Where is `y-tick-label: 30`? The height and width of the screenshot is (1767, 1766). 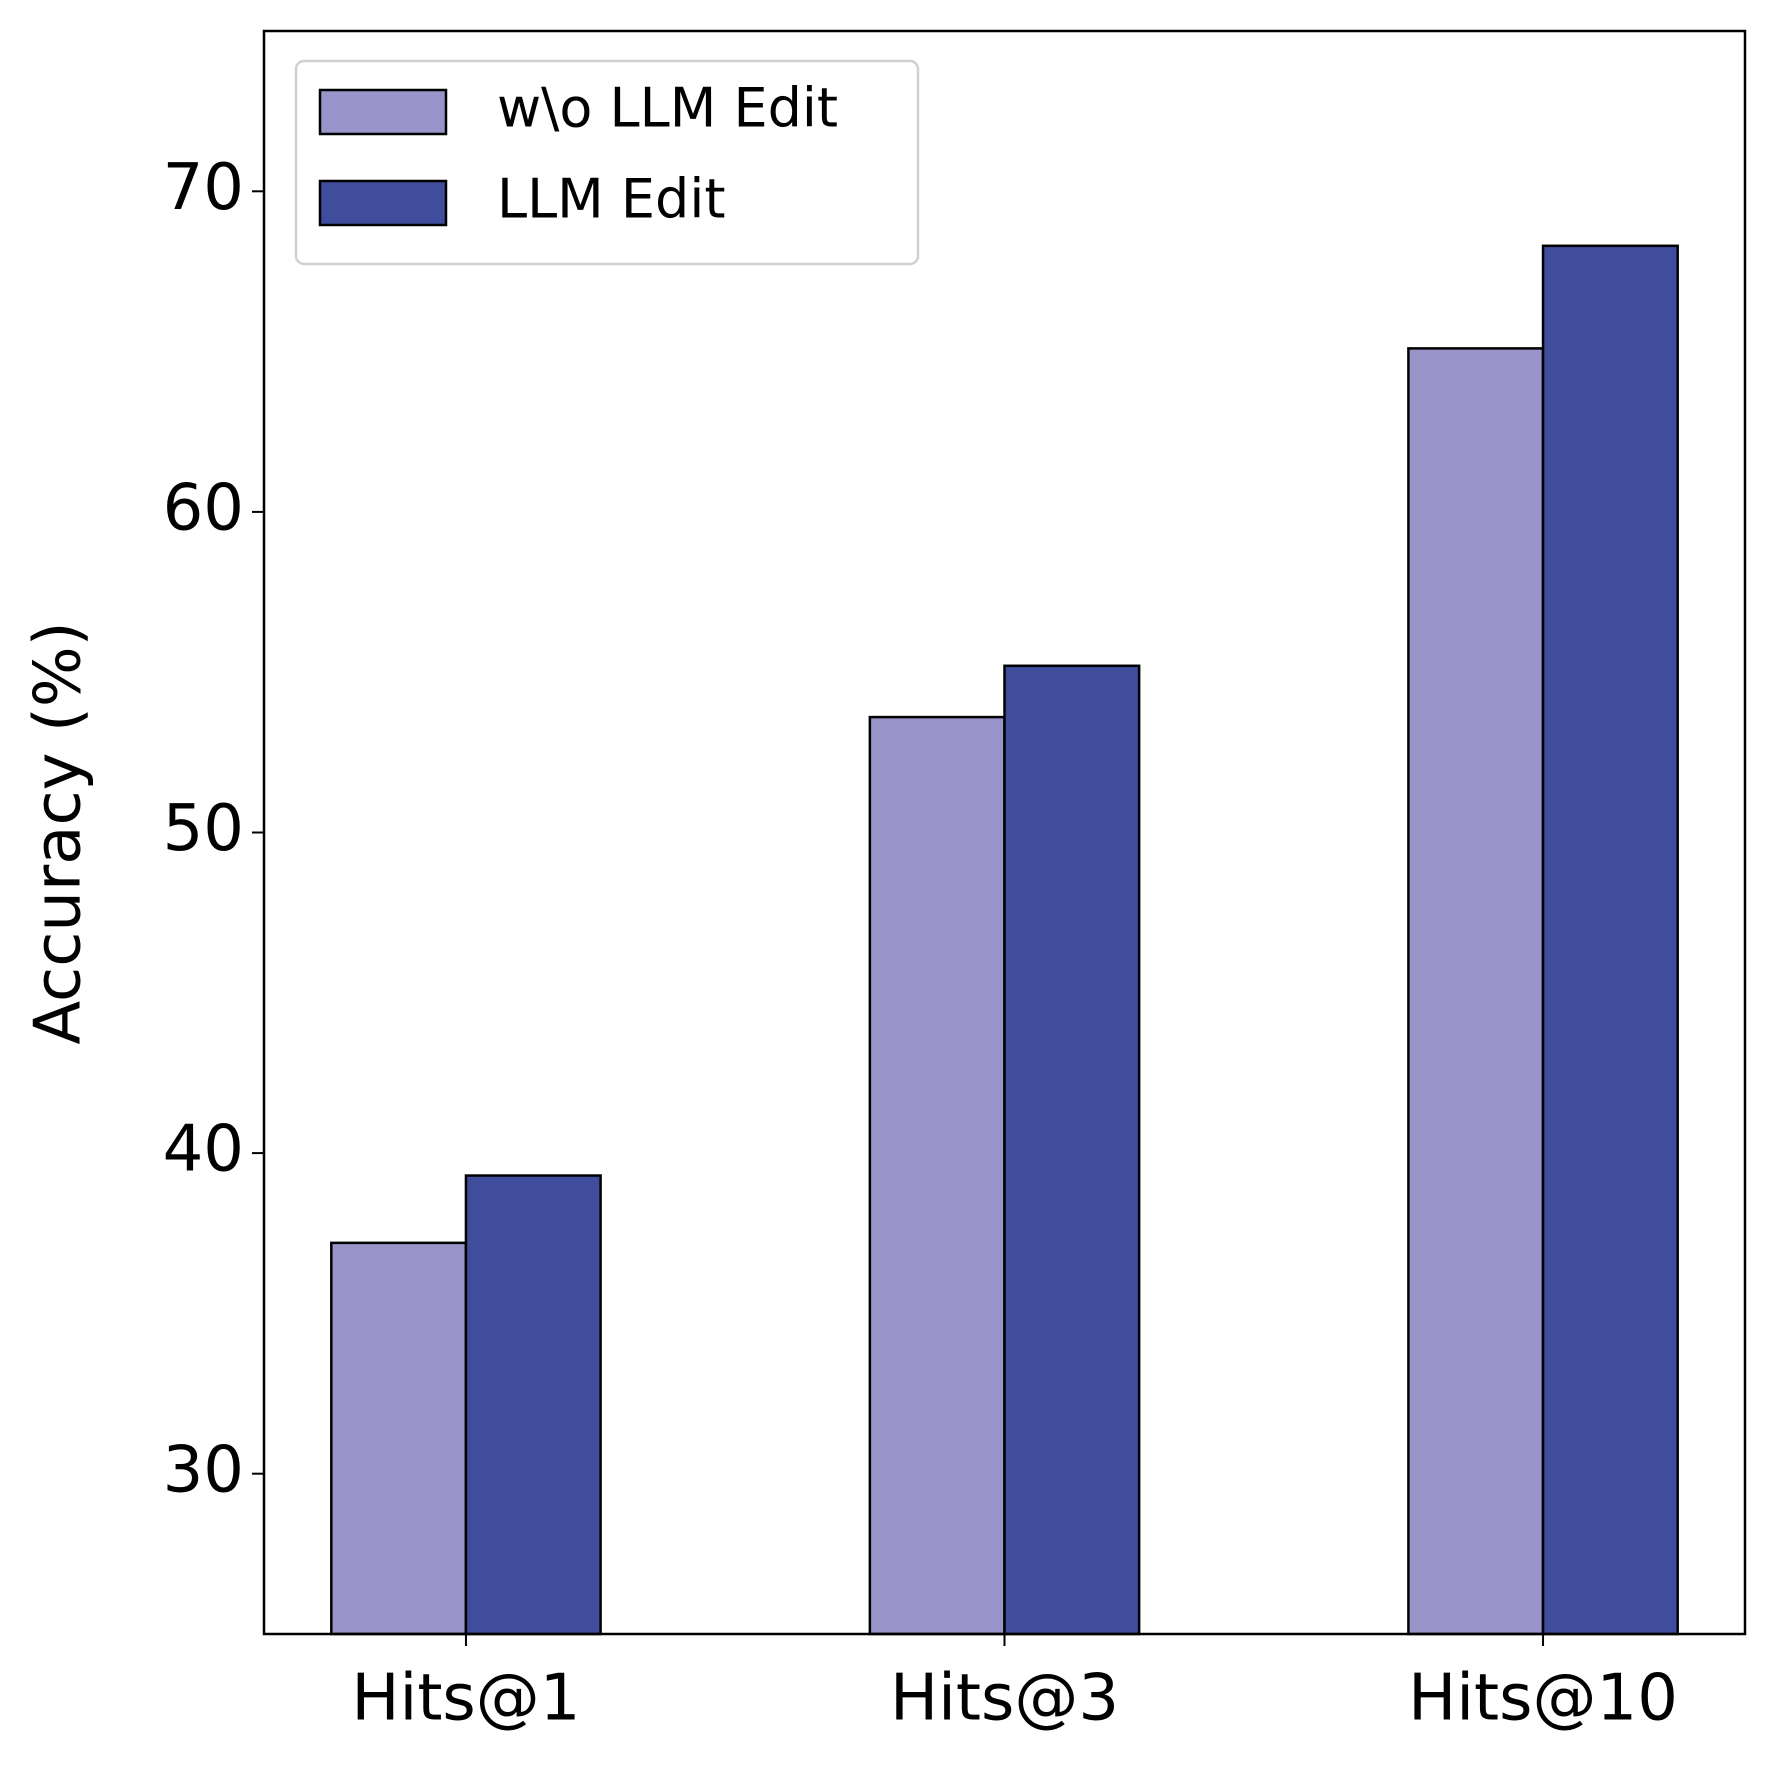 y-tick-label: 30 is located at coordinates (203, 1470).